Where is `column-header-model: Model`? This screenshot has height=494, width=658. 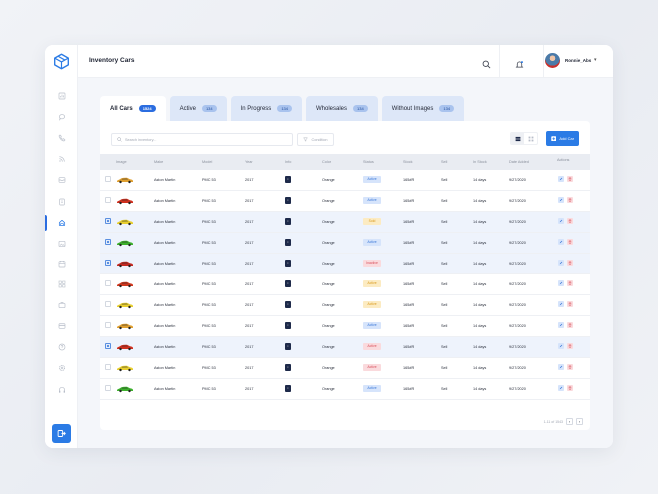
column-header-model: Model is located at coordinates (207, 162).